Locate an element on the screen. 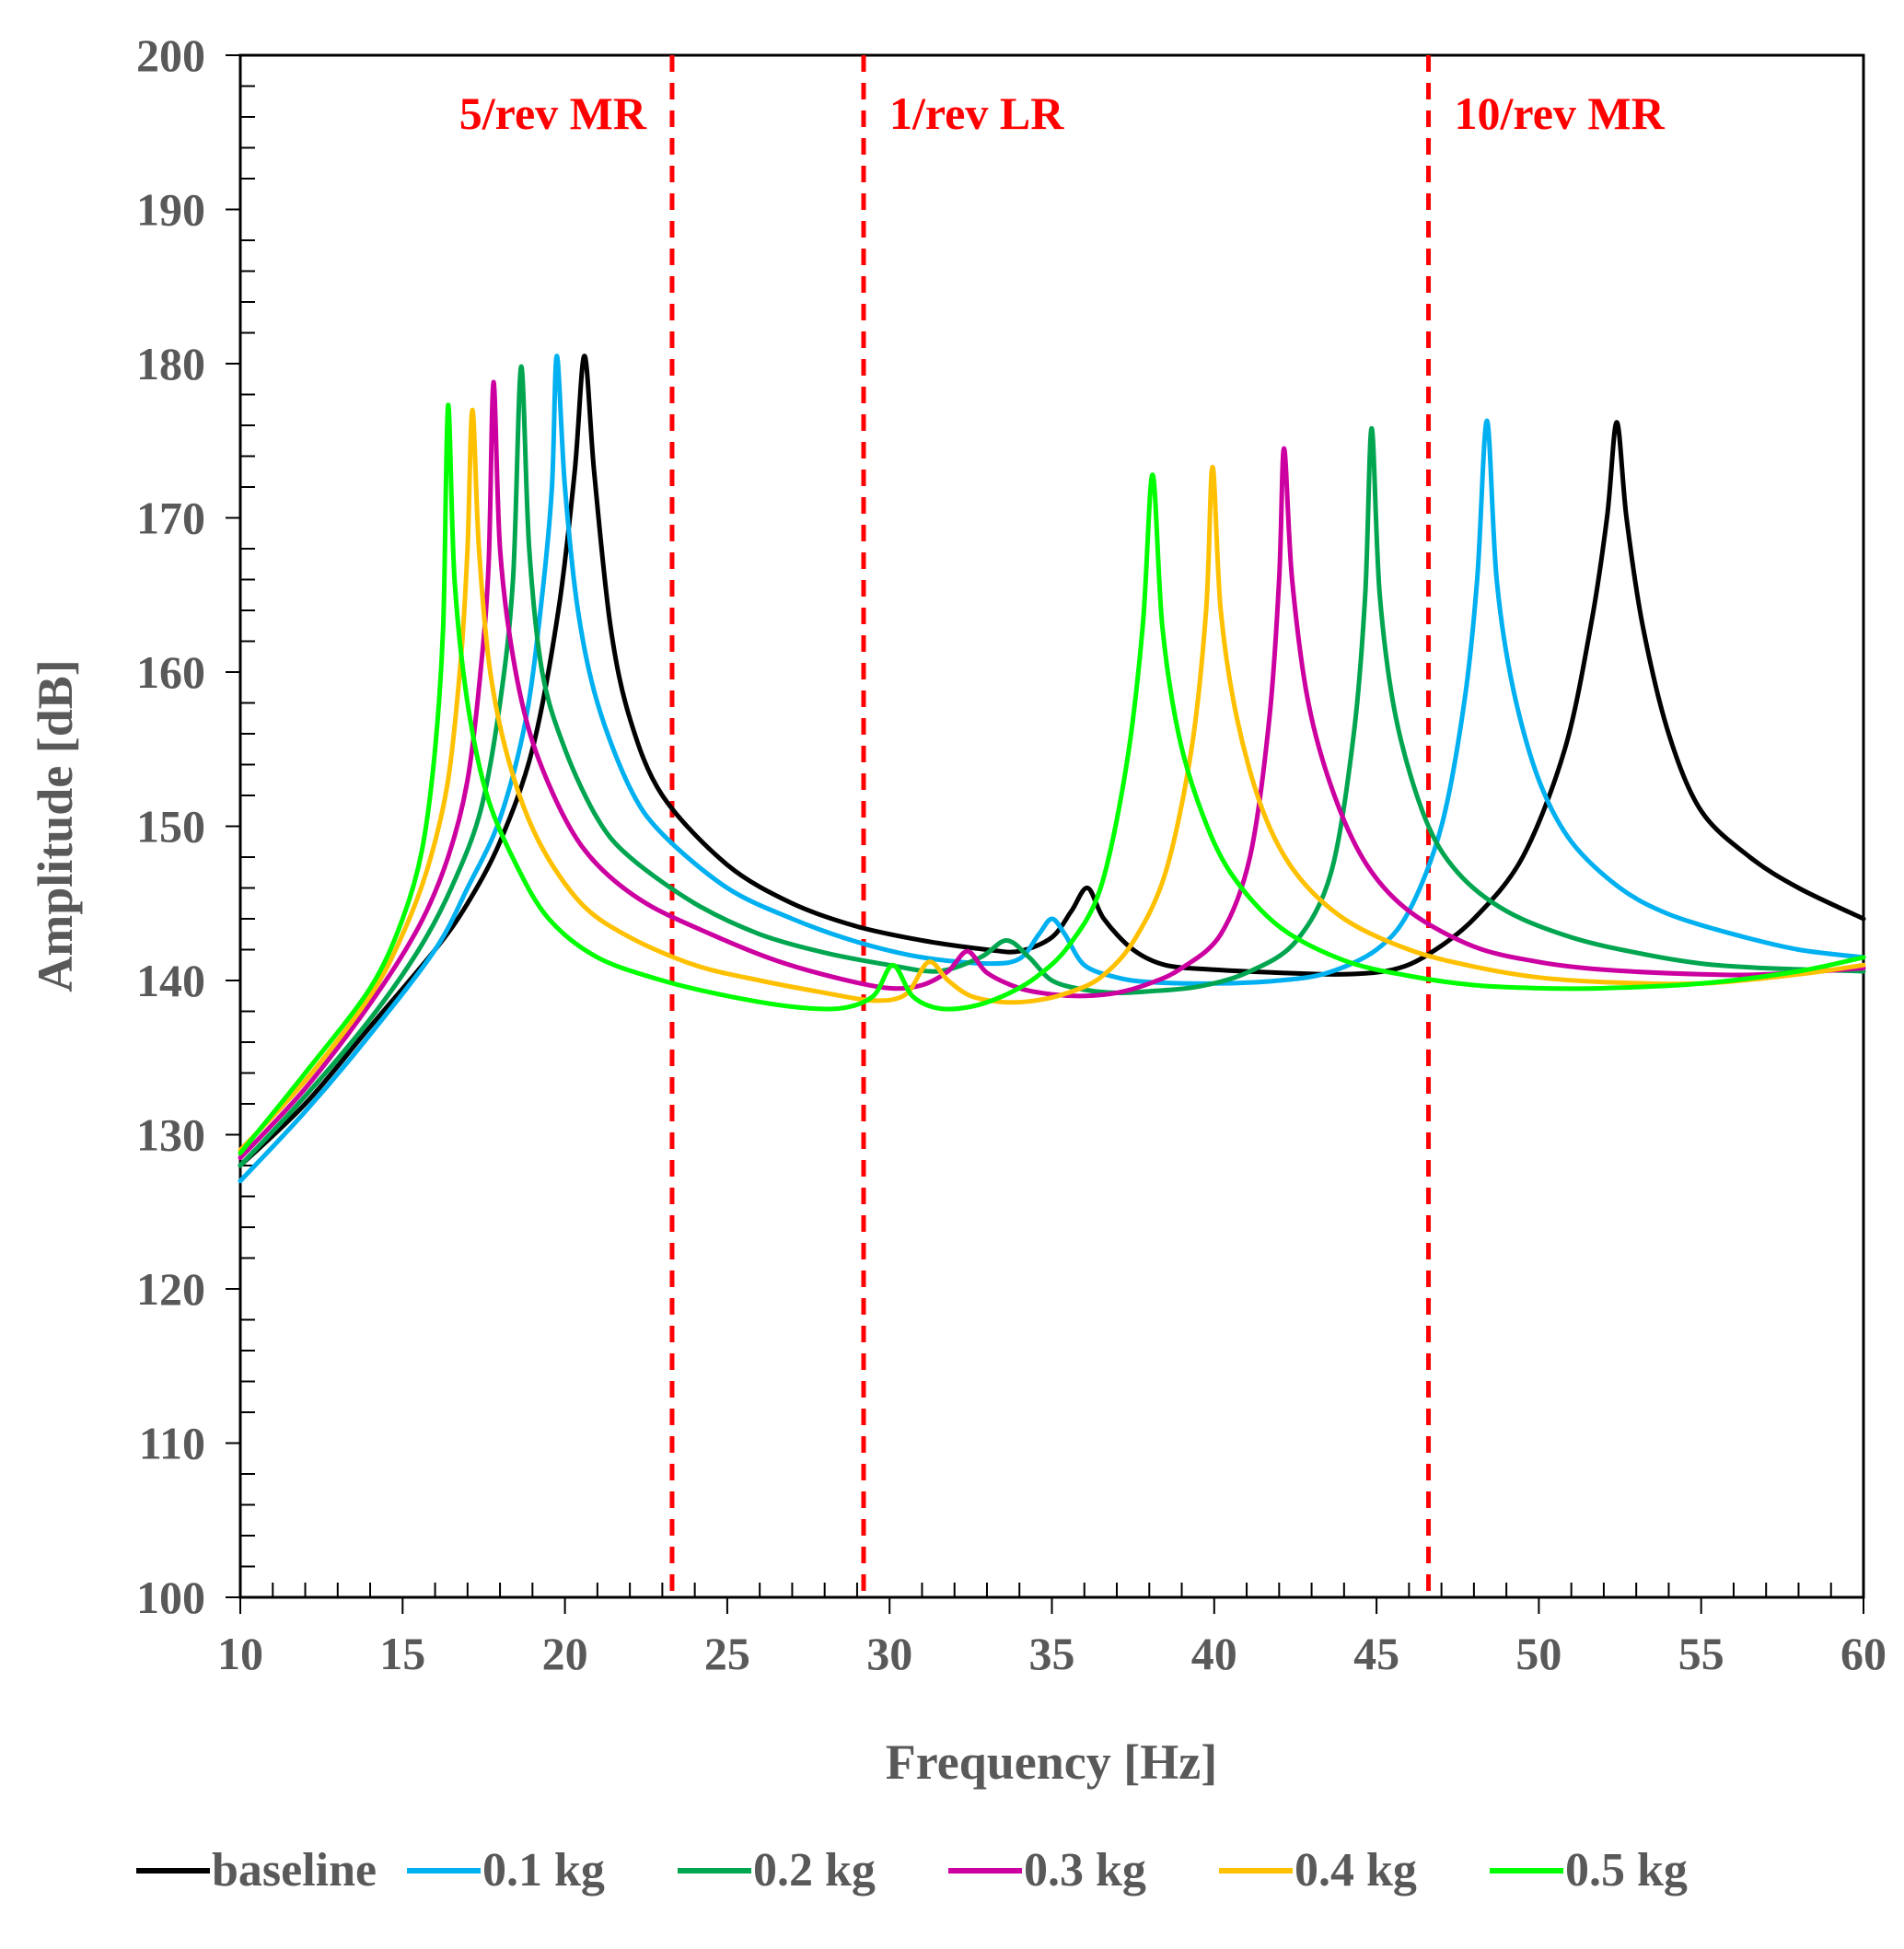 Image resolution: width=1904 pixels, height=1949 pixels. x-tick-label: 55 is located at coordinates (1701, 1653).